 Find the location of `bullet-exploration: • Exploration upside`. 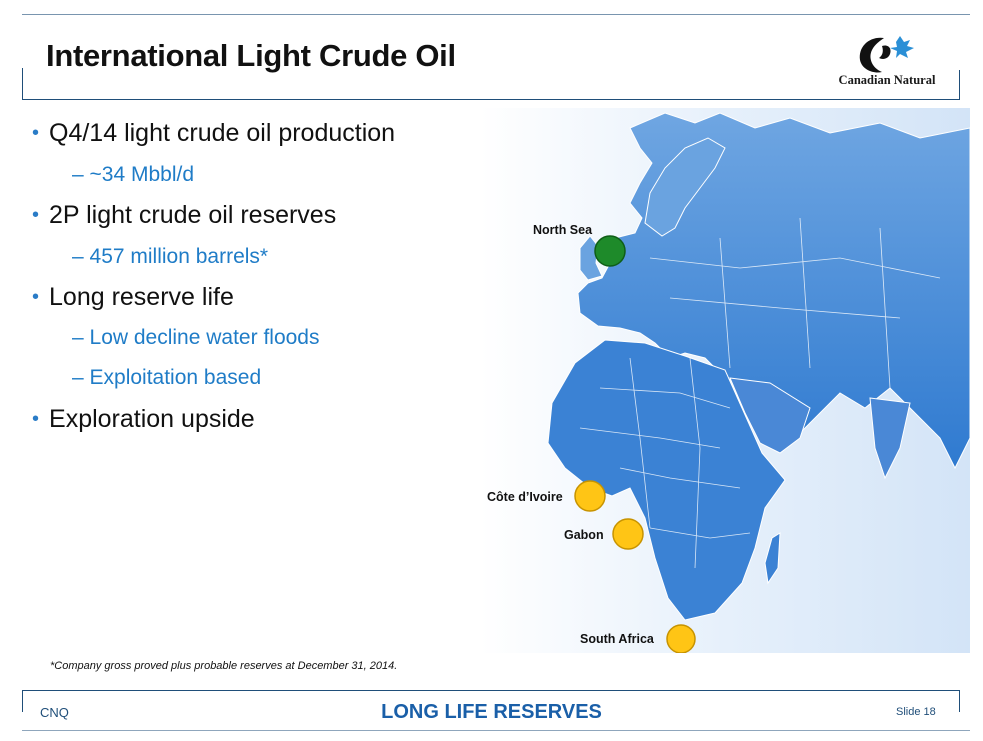

bullet-exploration: • Exploration upside is located at coordinates (143, 419).